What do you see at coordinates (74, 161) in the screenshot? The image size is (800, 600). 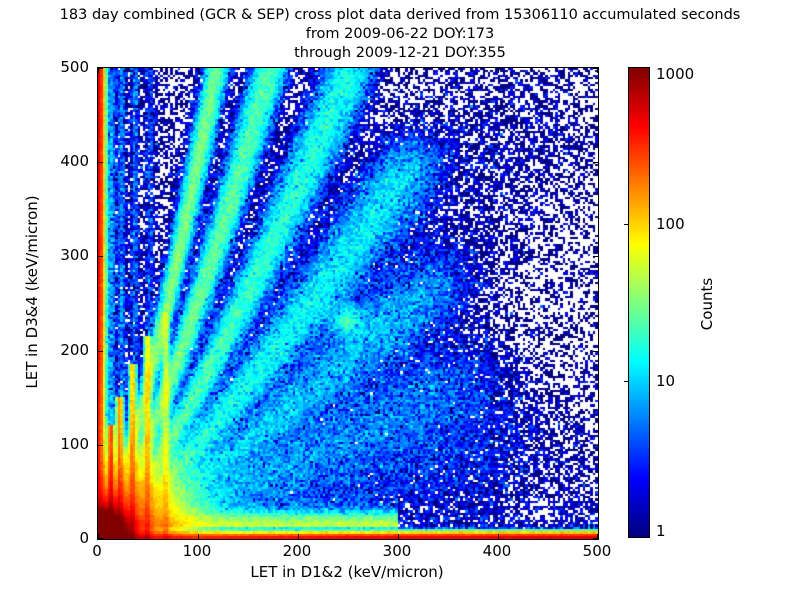 I see `y-tick-label: 400` at bounding box center [74, 161].